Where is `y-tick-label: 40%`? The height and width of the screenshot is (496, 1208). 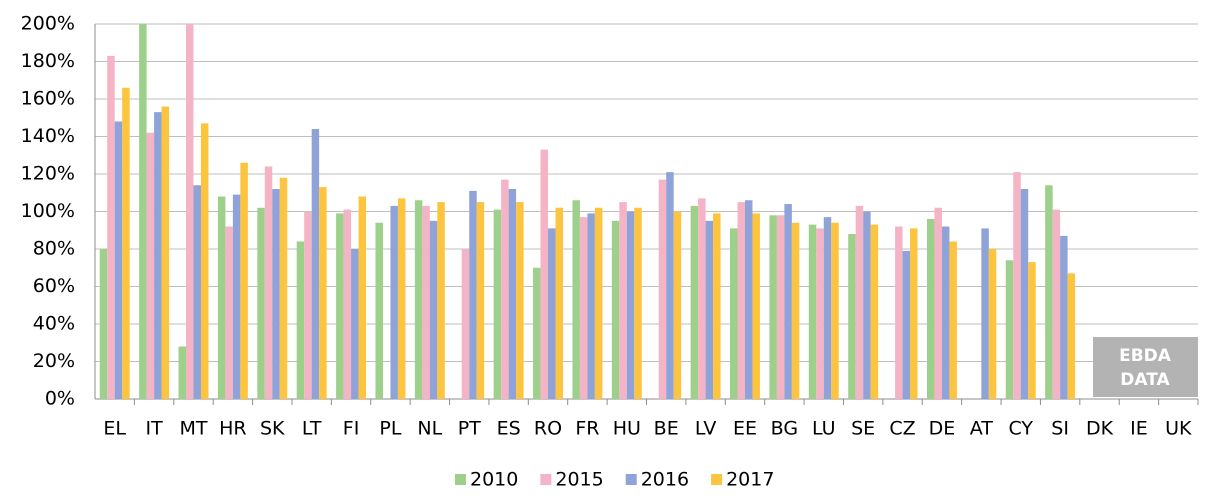
y-tick-label: 40% is located at coordinates (54, 324).